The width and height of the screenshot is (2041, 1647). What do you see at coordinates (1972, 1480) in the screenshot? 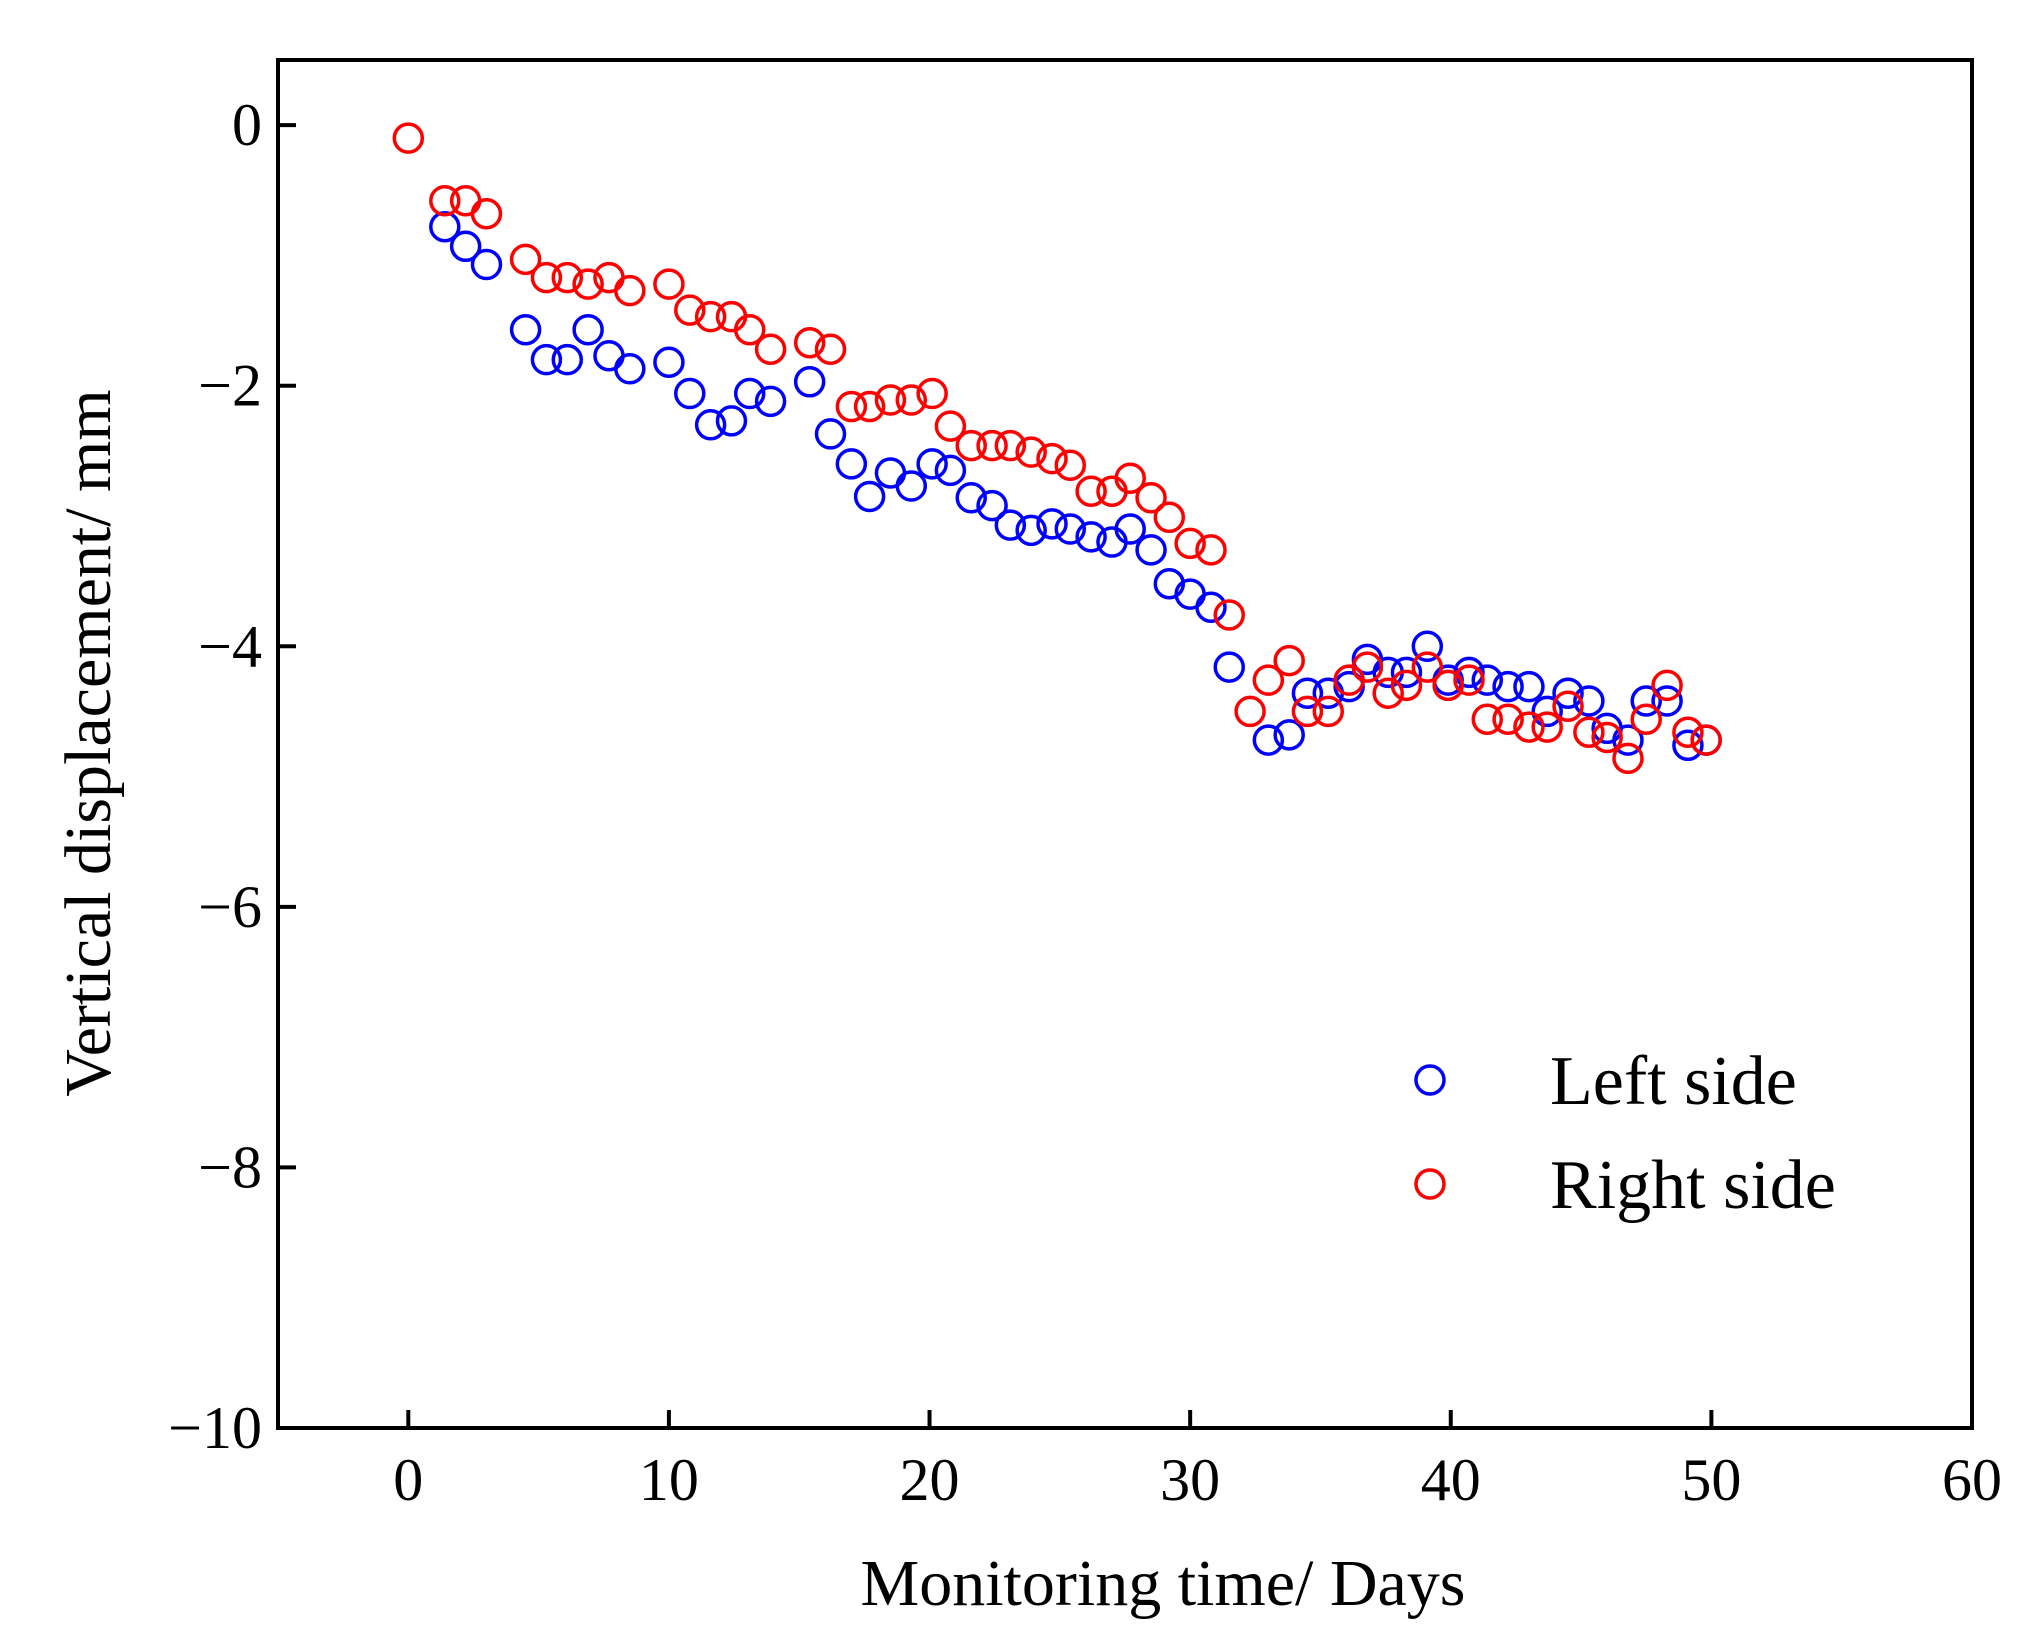
I see `x-tick-label-6: 60` at bounding box center [1972, 1480].